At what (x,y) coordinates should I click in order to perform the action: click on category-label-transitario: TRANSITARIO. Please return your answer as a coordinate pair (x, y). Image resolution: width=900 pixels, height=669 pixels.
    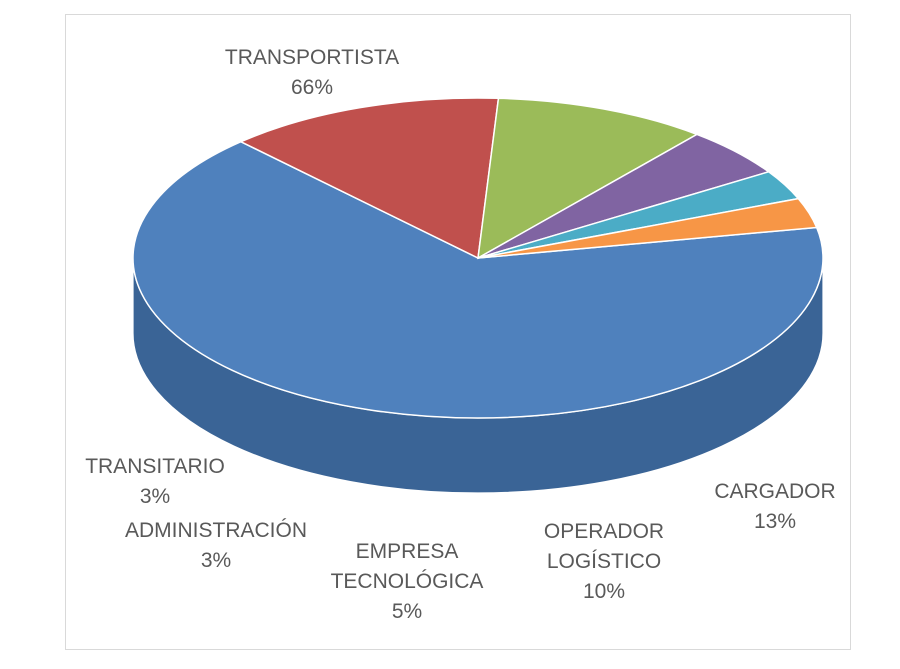
    Looking at the image, I should click on (155, 466).